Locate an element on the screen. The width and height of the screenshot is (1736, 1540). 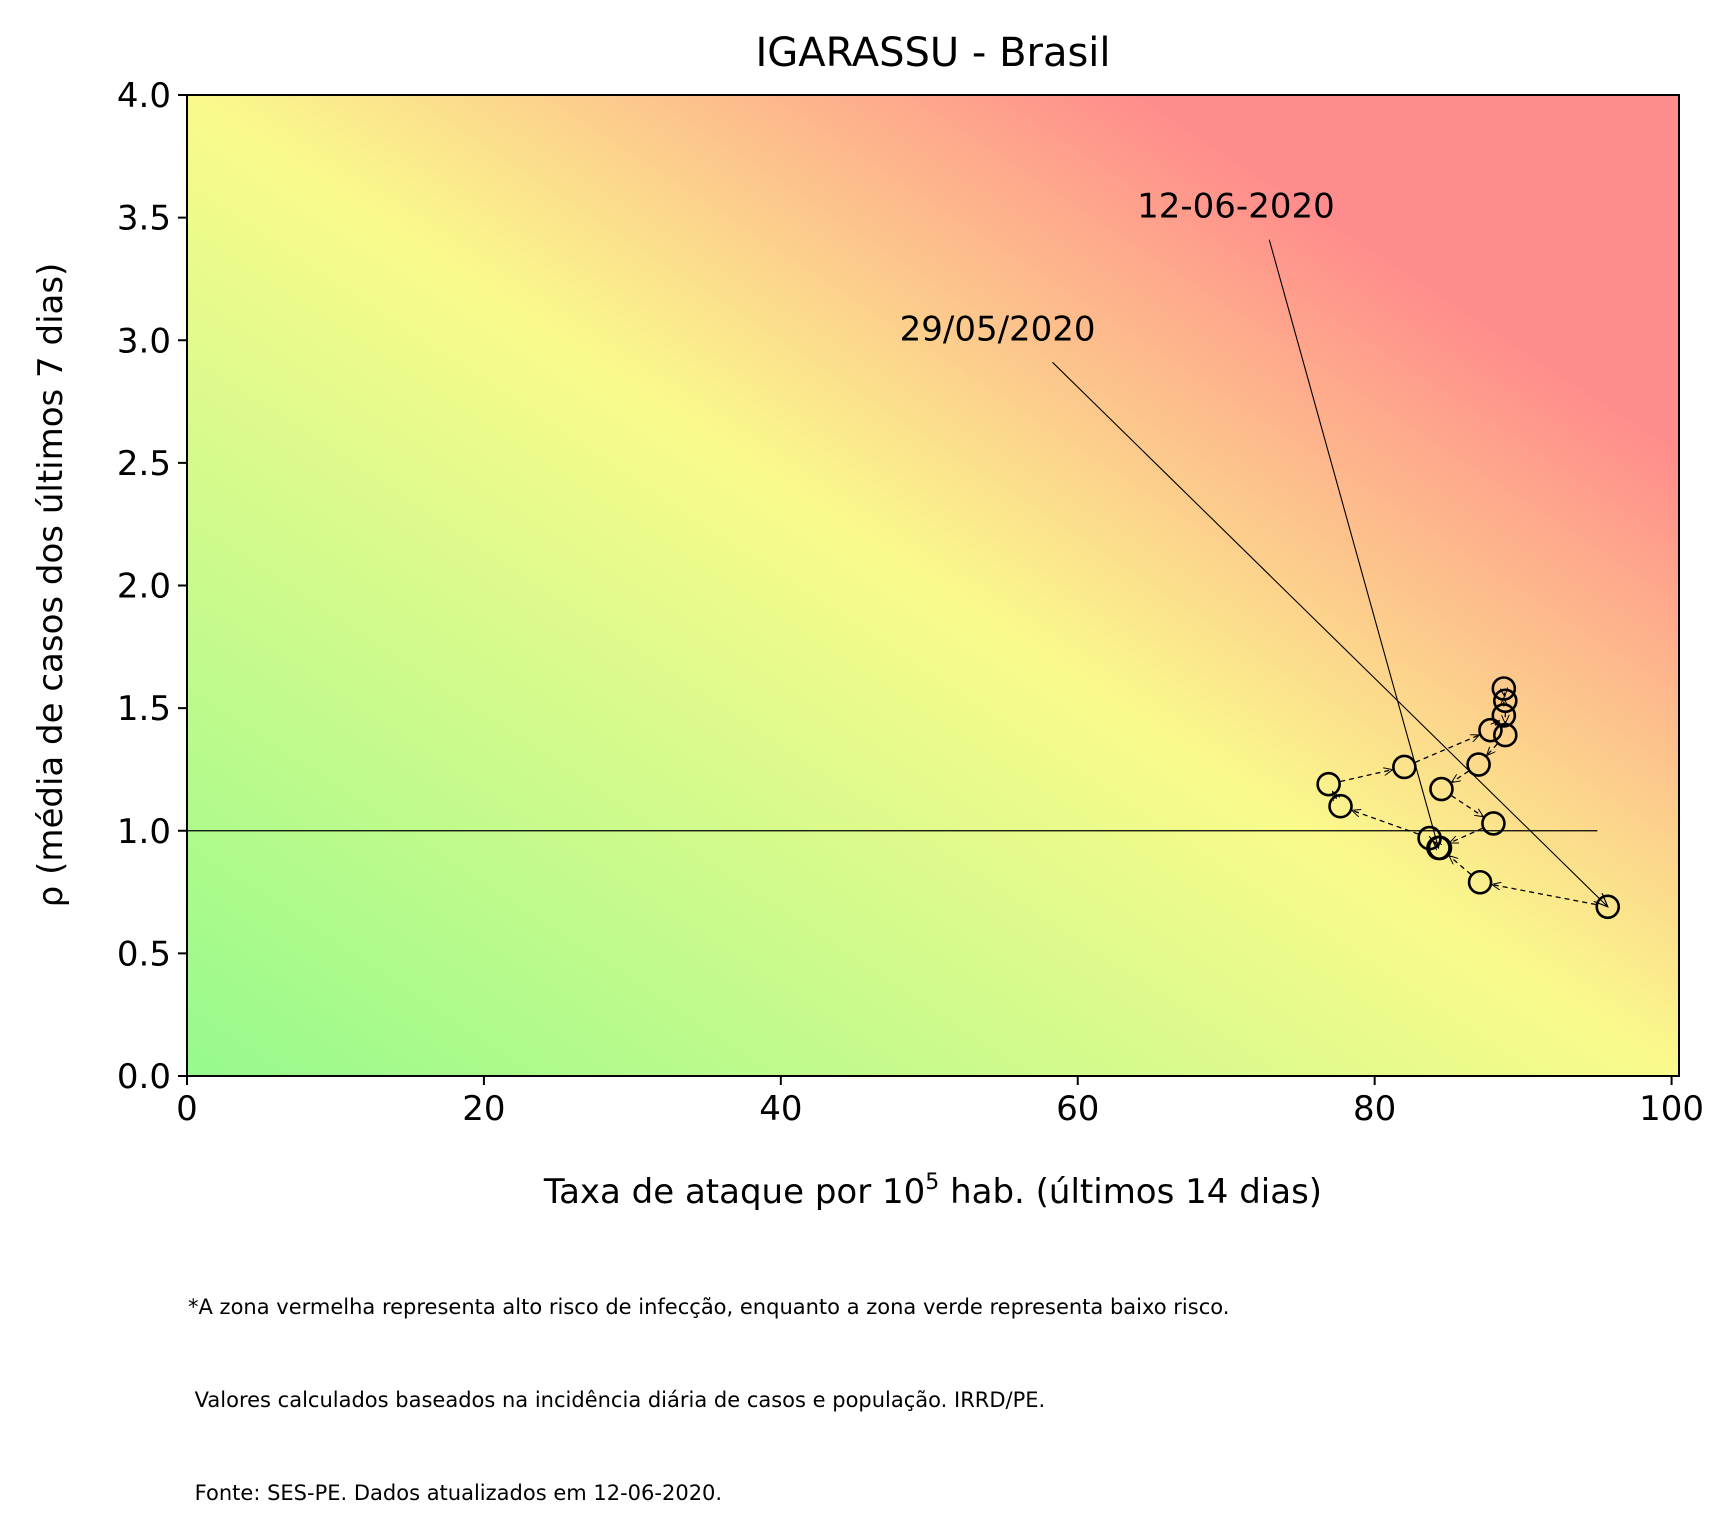
y-axis-label: ρ (média de casos dos últimos 7 dias) is located at coordinates (51, 585).